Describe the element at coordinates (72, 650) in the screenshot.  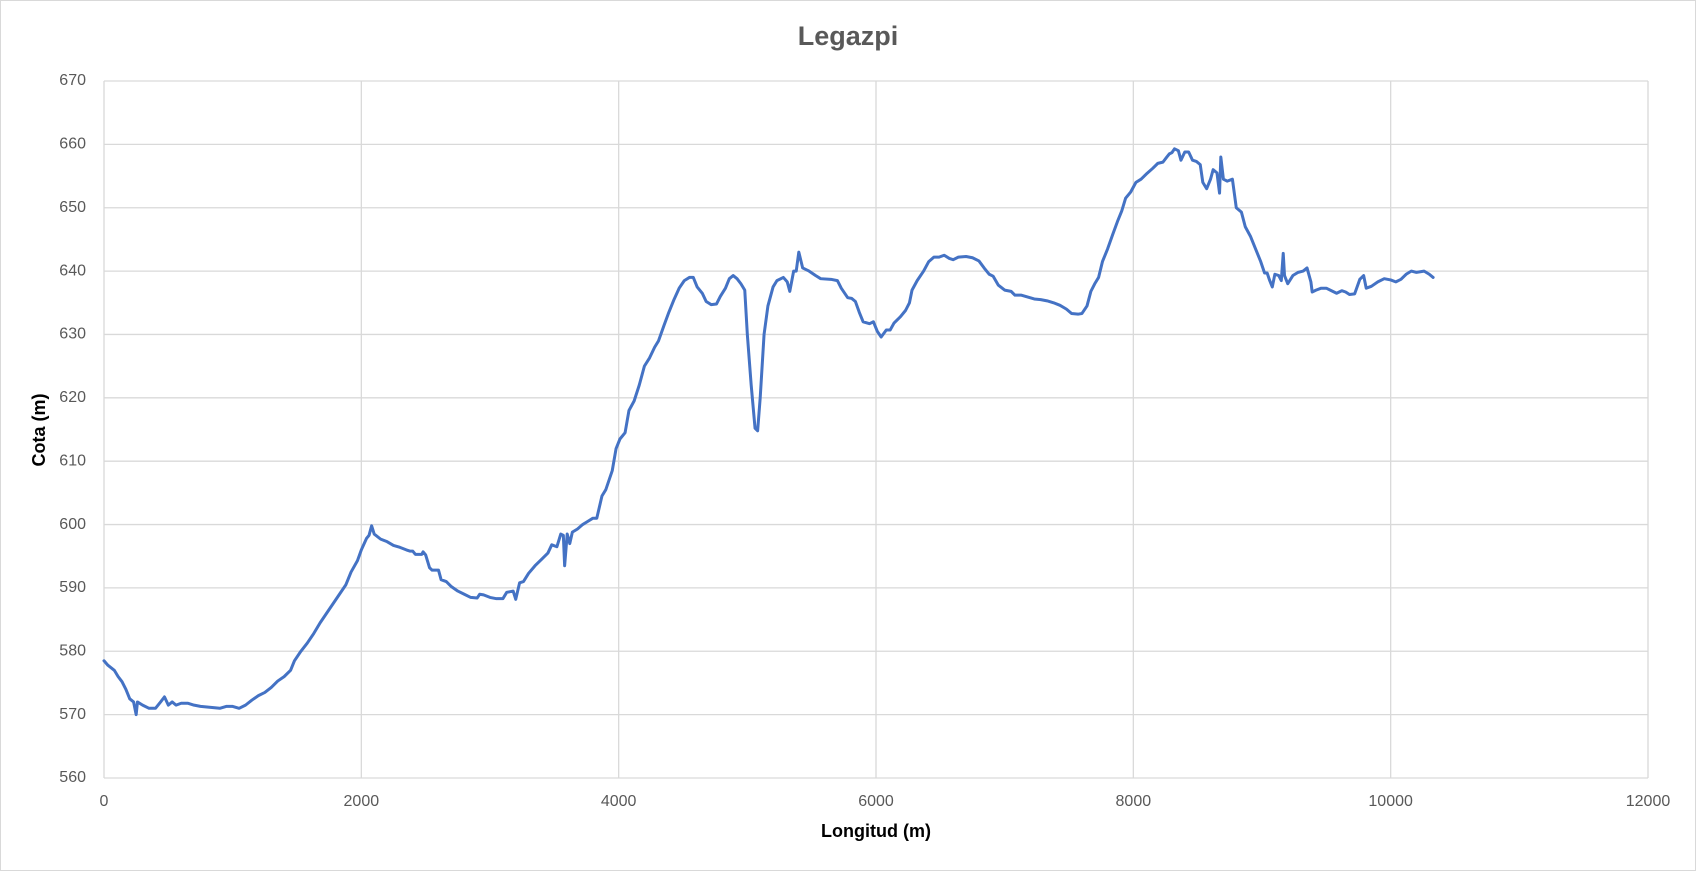
I see `y-tick-label: 580` at that location.